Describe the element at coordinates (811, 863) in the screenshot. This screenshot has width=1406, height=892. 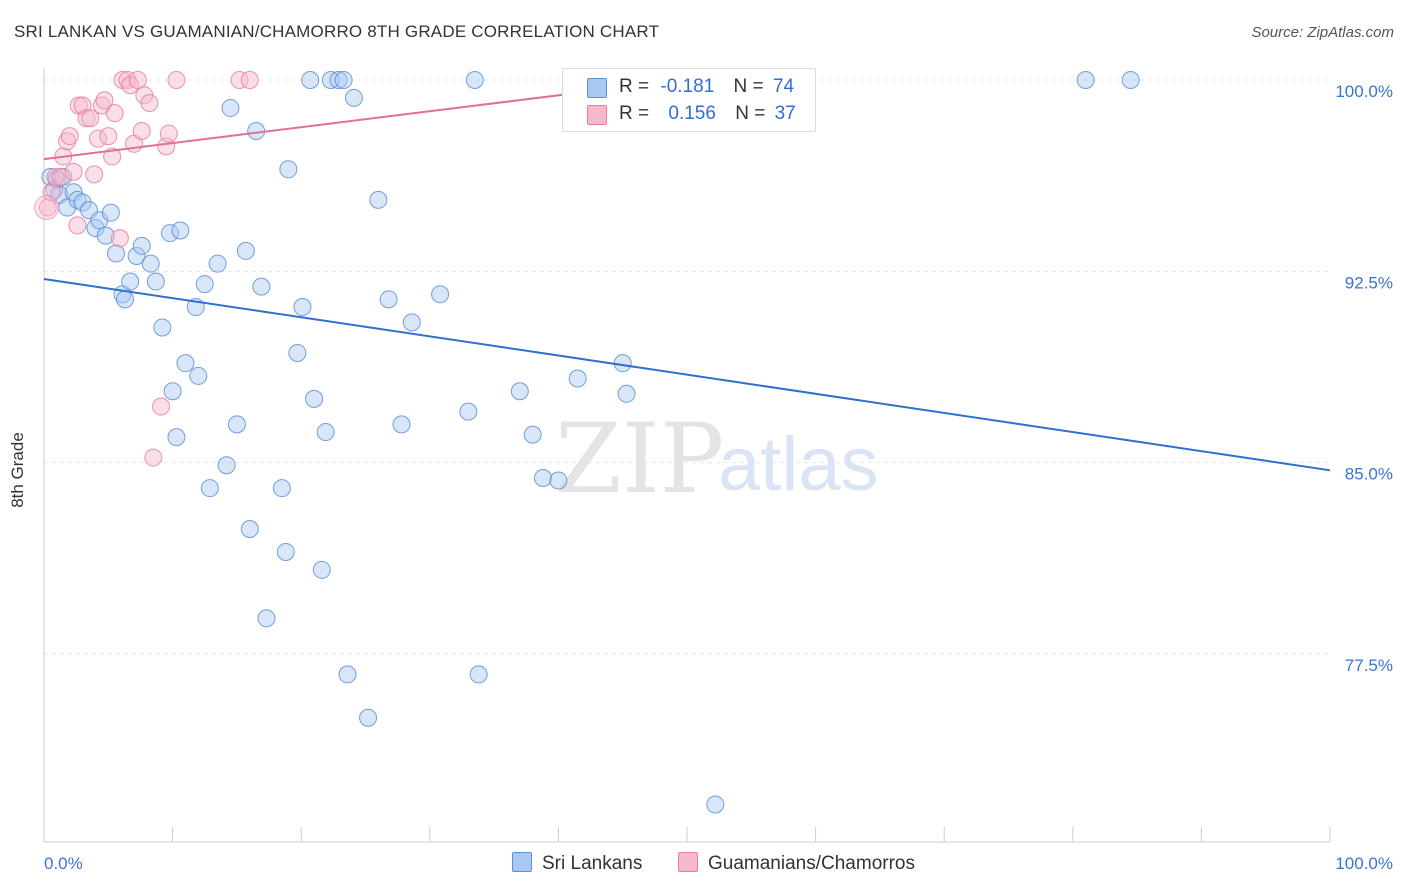
I see `legend-label-guamanians: Guamanians/Chamorros` at that location.